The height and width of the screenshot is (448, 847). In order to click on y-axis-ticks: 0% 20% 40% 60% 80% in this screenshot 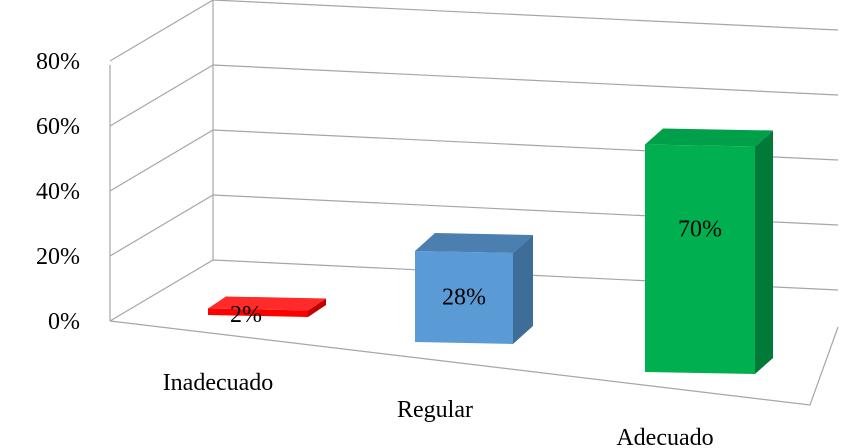, I will do `click(58, 192)`.